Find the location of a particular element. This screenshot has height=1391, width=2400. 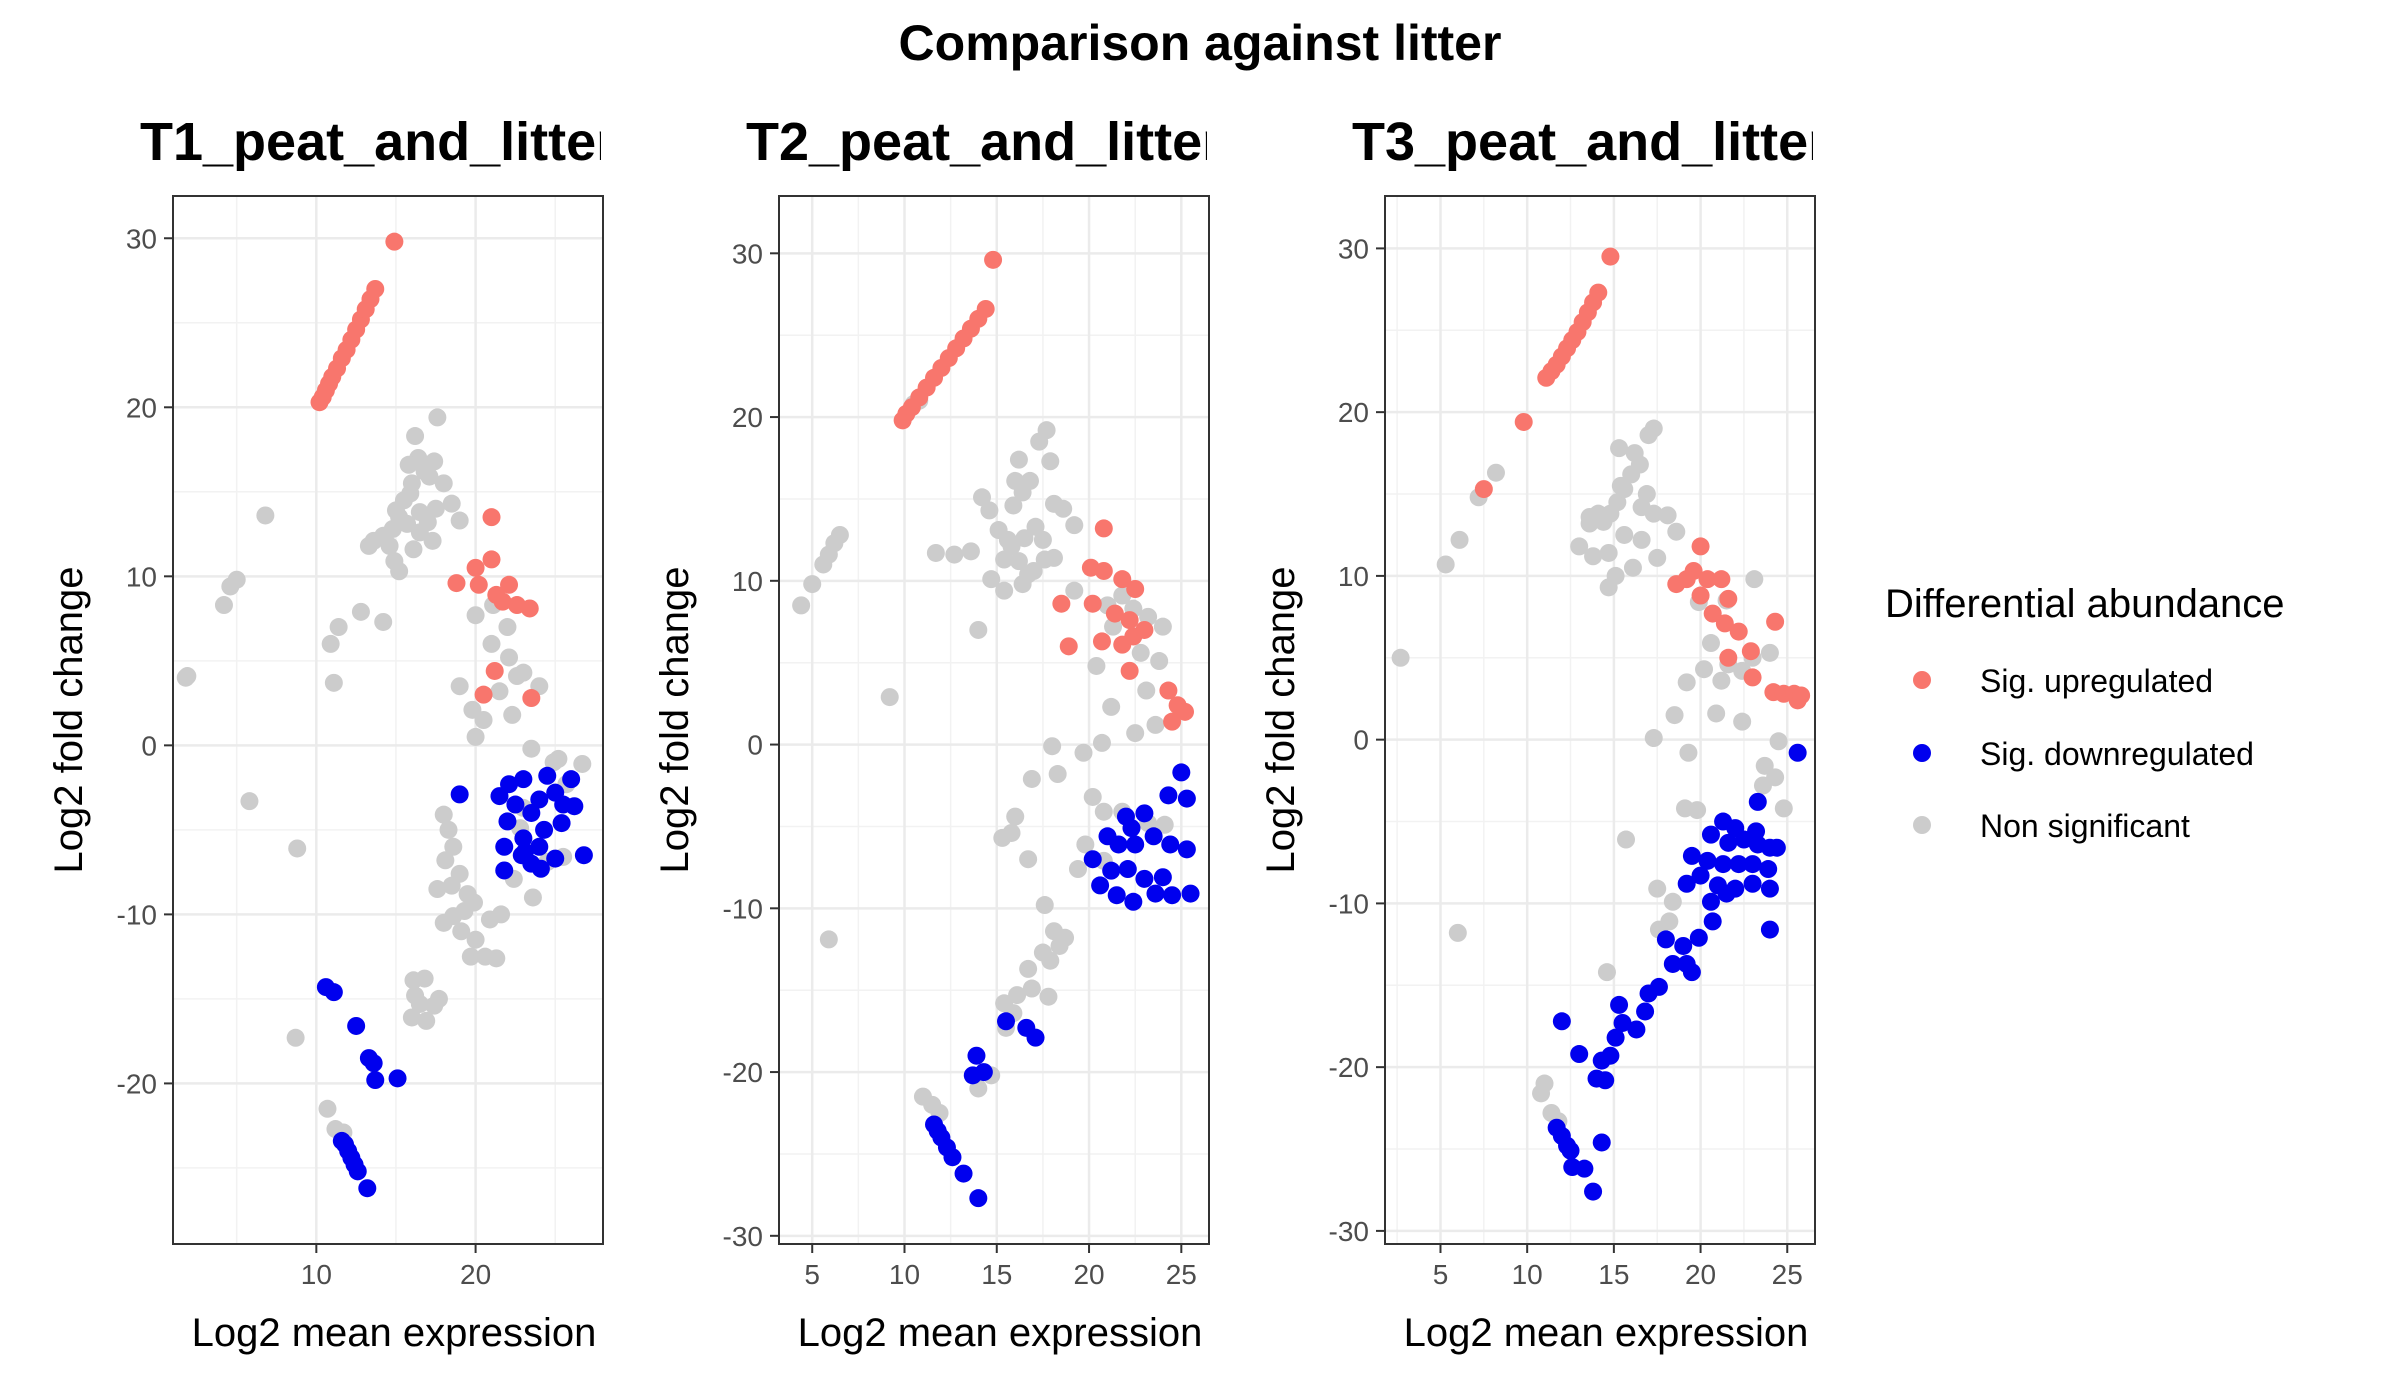

panel-3-title: T3_peat_and_litter is located at coordinates (1590, 142).